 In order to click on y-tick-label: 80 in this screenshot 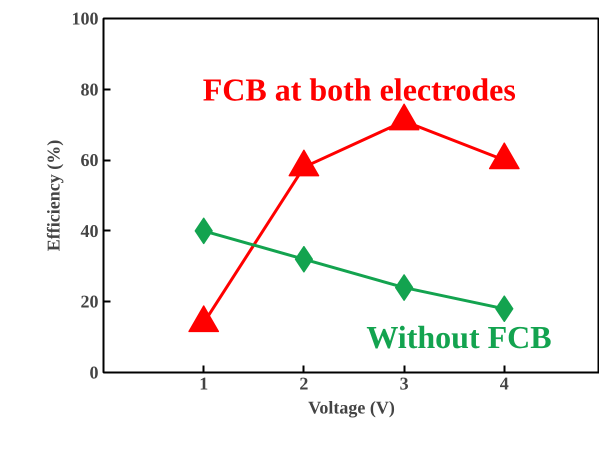, I will do `click(89, 89)`.